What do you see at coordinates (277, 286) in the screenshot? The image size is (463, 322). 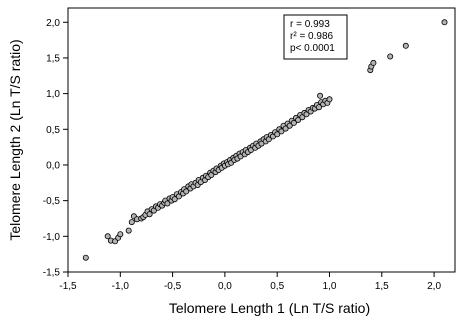 I see `x-tick-label: 0,5` at bounding box center [277, 286].